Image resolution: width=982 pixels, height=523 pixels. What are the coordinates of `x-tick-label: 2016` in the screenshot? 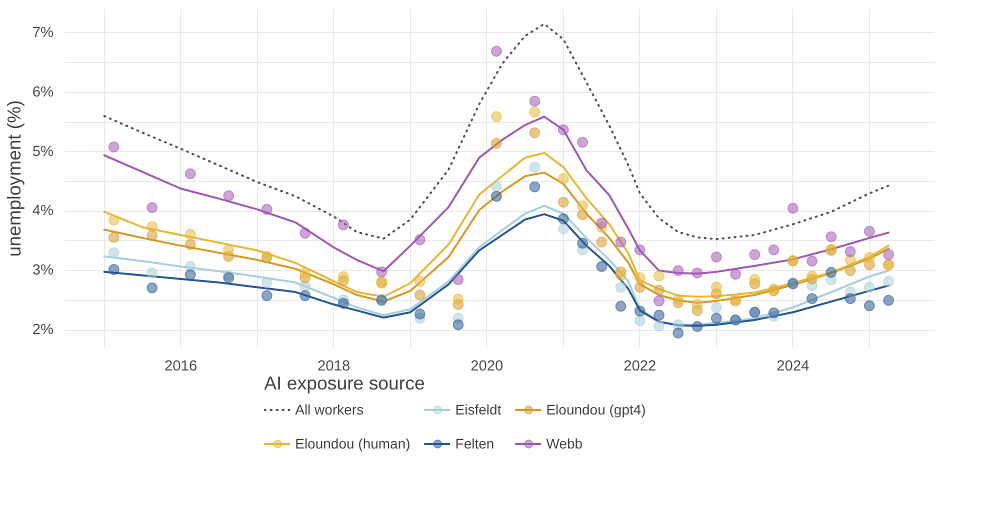 It's located at (181, 366).